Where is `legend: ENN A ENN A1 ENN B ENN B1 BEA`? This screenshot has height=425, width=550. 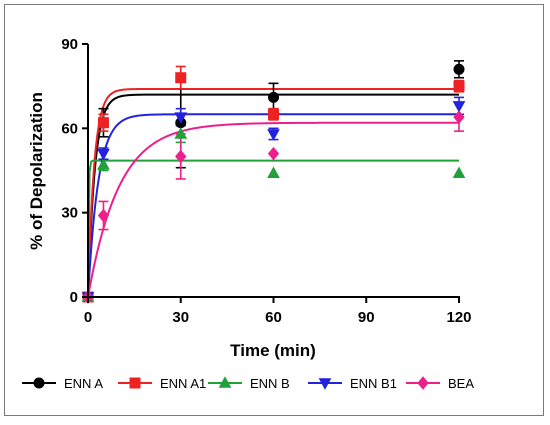 legend: ENN A ENN A1 ENN B ENN B1 BEA is located at coordinates (248, 383).